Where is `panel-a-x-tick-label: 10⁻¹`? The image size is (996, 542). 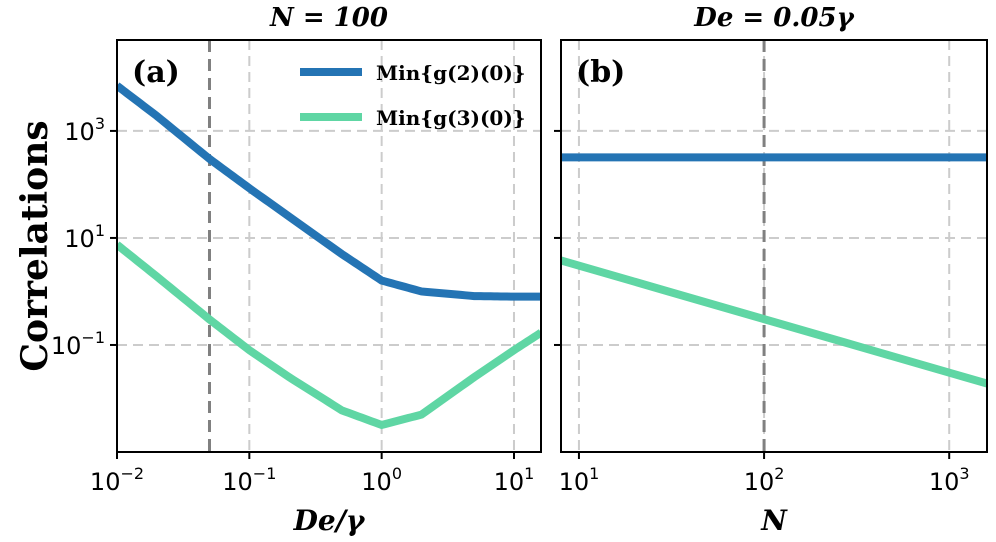
panel-a-x-tick-label: 10⁻¹ is located at coordinates (249, 480).